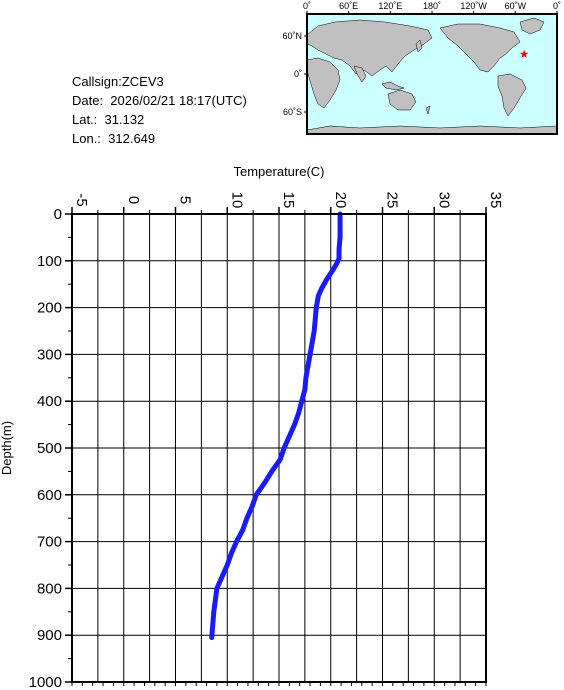 The height and width of the screenshot is (690, 564). I want to click on y-tick-label: 900, so click(49, 635).